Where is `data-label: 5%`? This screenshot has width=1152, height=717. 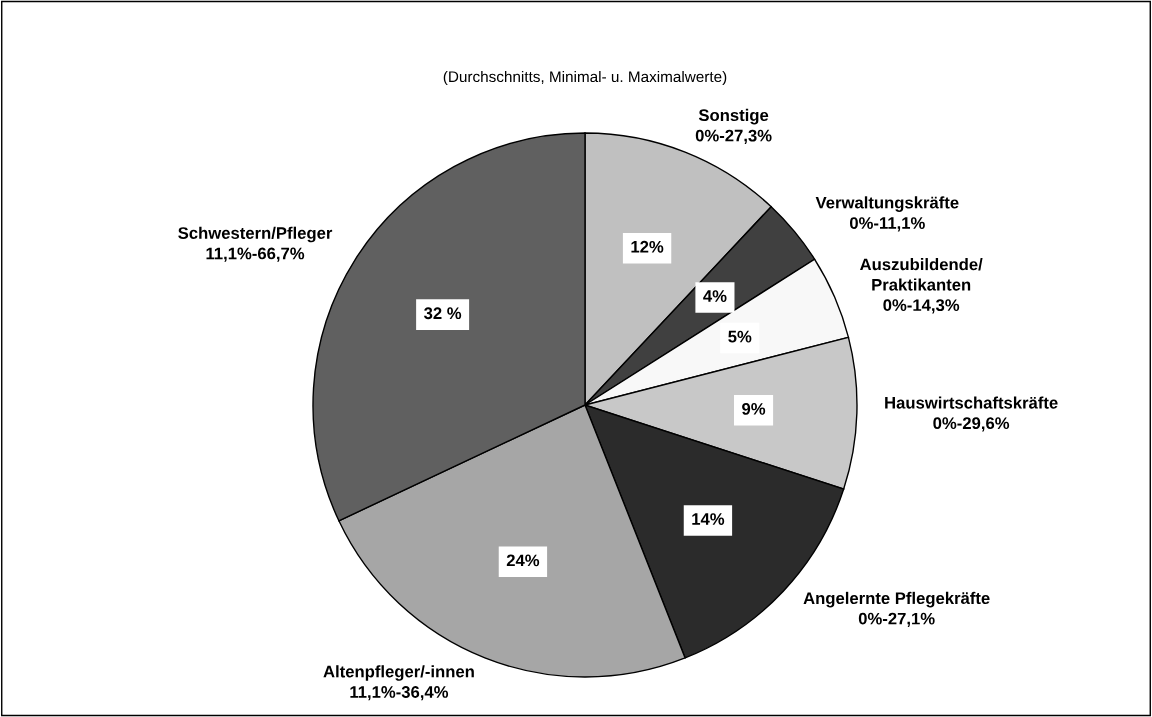
data-label: 5% is located at coordinates (740, 336).